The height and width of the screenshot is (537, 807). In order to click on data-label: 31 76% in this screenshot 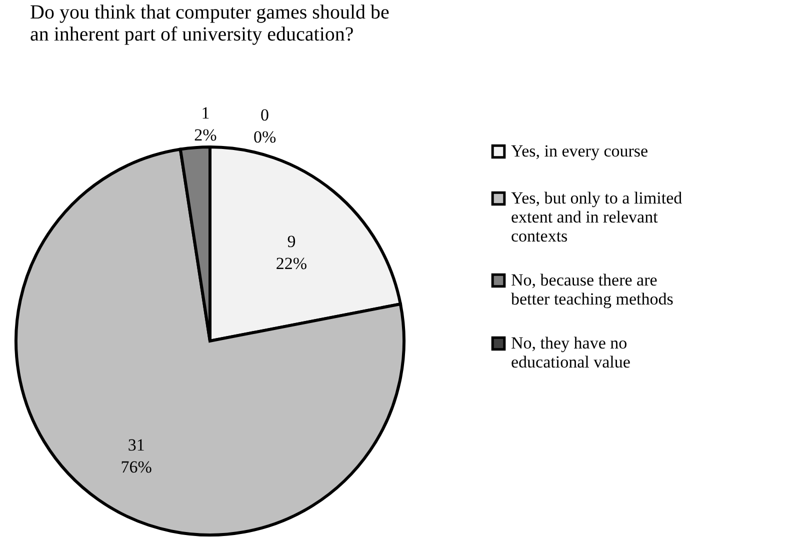, I will do `click(136, 456)`.